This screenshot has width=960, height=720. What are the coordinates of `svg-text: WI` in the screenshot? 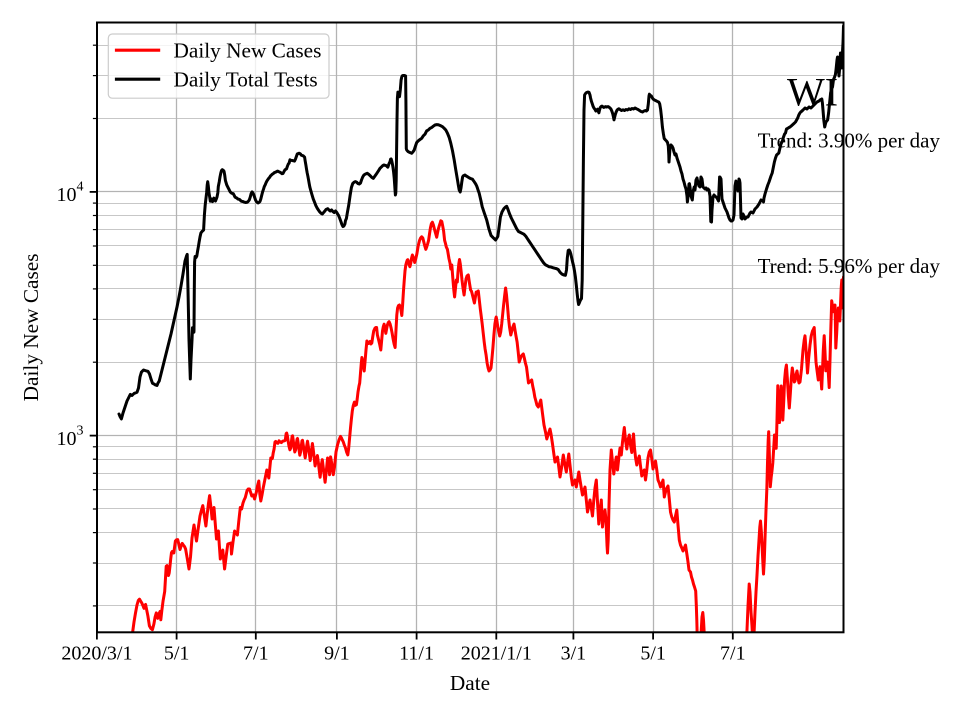 It's located at (812, 91).